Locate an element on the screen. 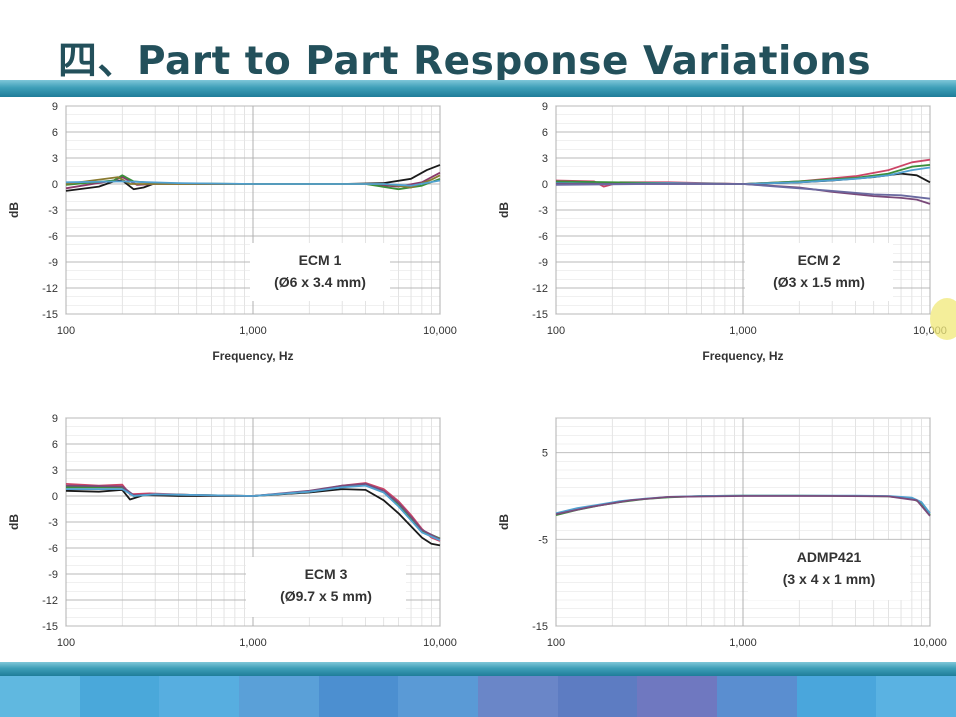  chart-label-name: ECM 1 is located at coordinates (320, 260).